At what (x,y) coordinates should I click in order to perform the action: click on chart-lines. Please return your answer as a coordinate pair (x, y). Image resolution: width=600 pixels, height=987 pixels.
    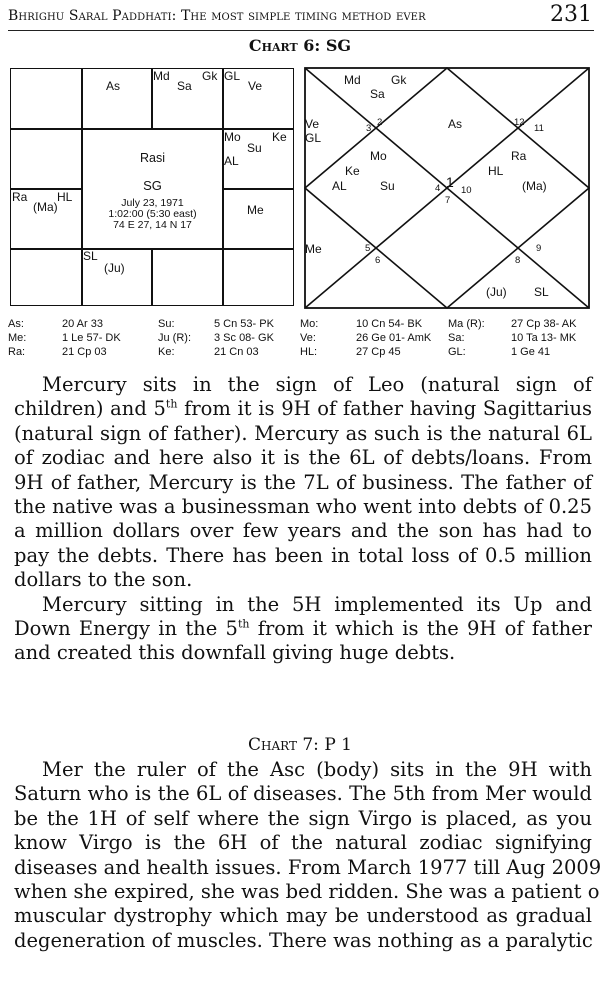
    Looking at the image, I should click on (447, 188).